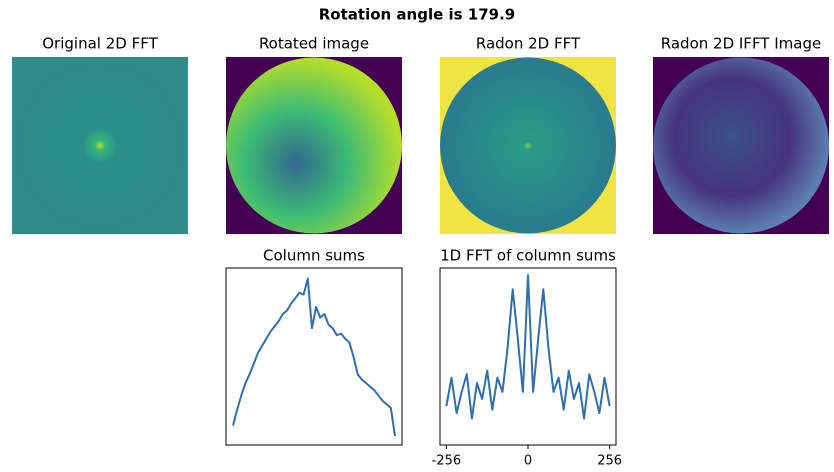  What do you see at coordinates (528, 256) in the screenshot?
I see `axes-title: 1D FFT of column sums` at bounding box center [528, 256].